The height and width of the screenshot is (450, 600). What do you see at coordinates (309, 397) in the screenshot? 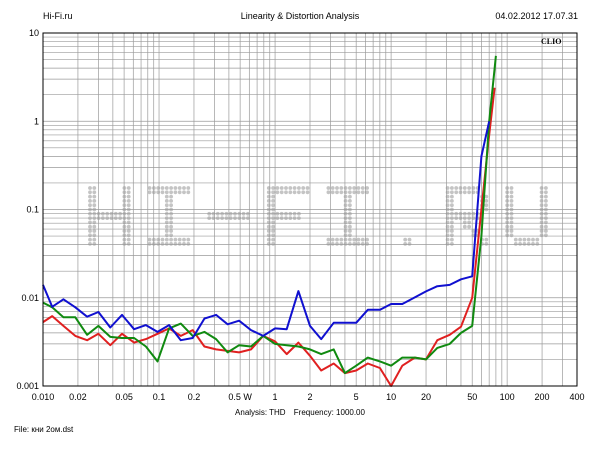
I see `x-tick-label: 2` at bounding box center [309, 397].